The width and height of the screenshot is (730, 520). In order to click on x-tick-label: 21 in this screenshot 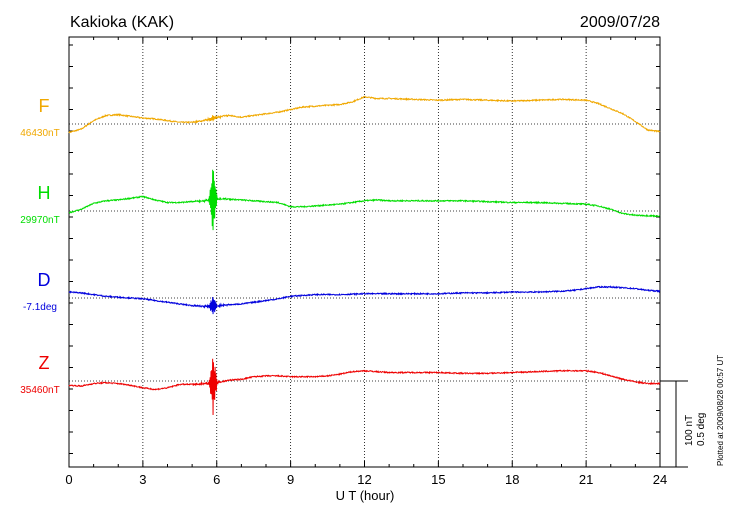, I will do `click(586, 479)`.